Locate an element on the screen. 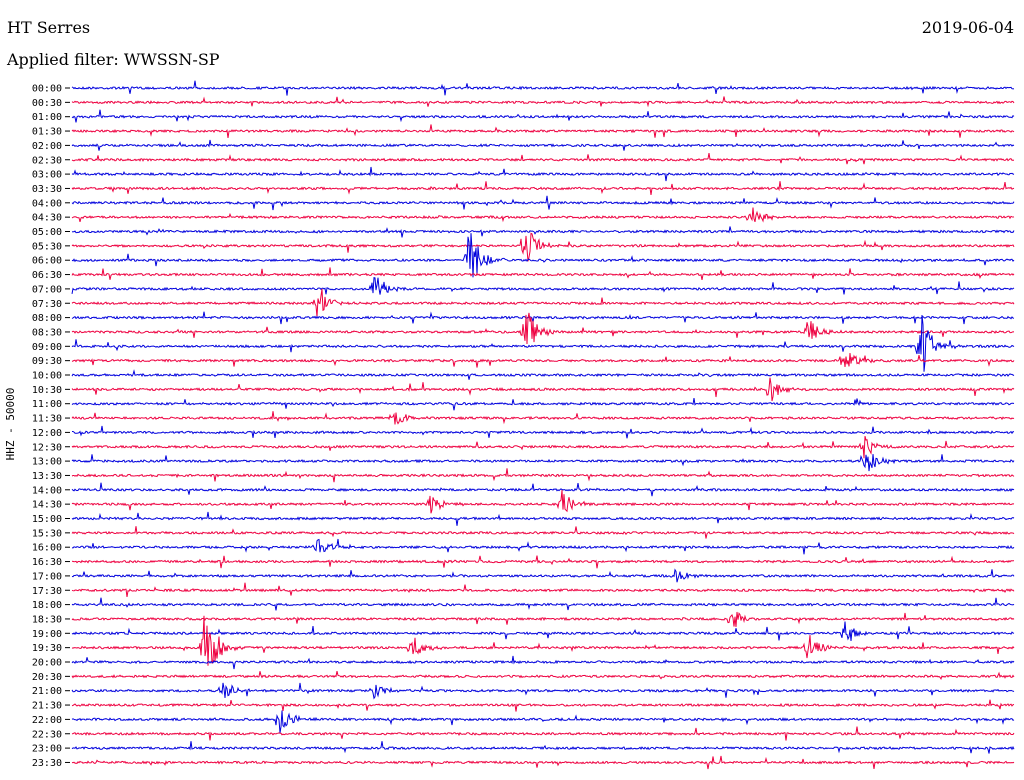 The image size is (1024, 780). row-label: 17:30 is located at coordinates (47, 591).